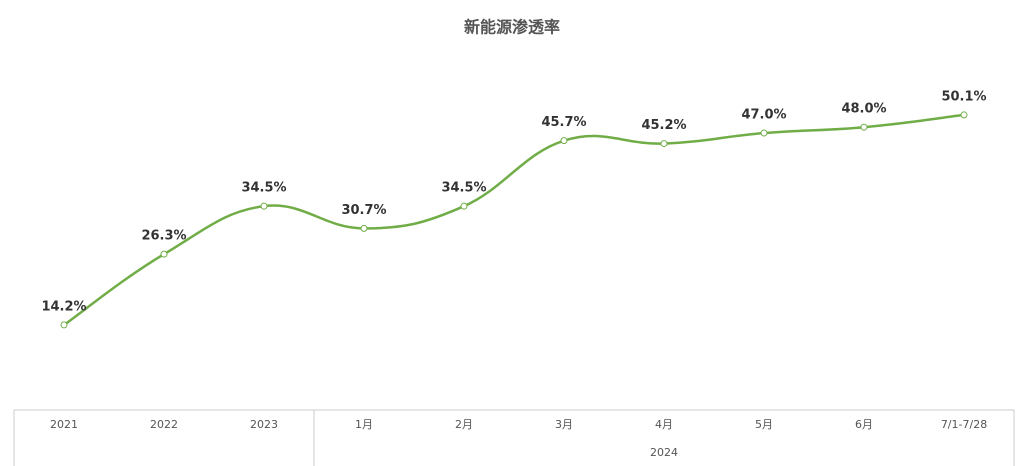  I want to click on chart-title: 新能源渗透率, so click(512, 27).